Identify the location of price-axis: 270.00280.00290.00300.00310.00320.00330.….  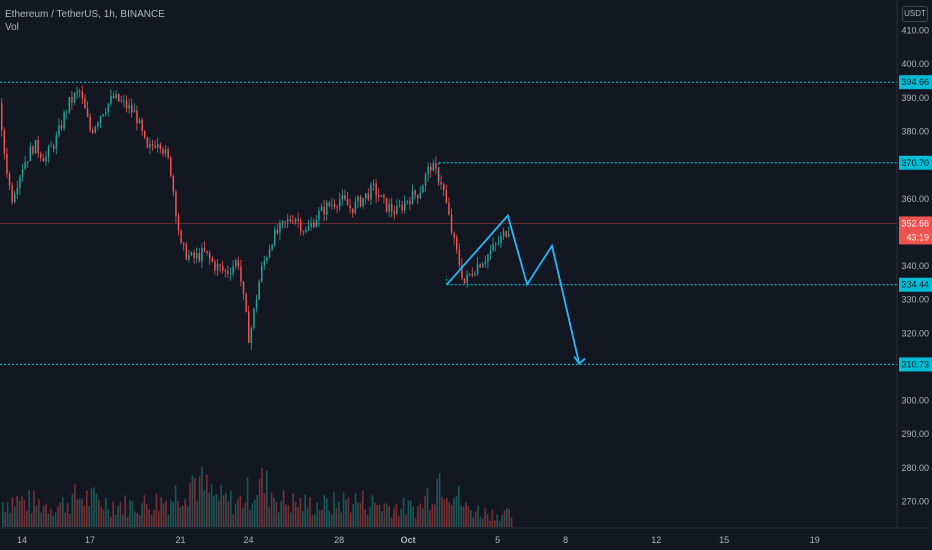
(915, 266).